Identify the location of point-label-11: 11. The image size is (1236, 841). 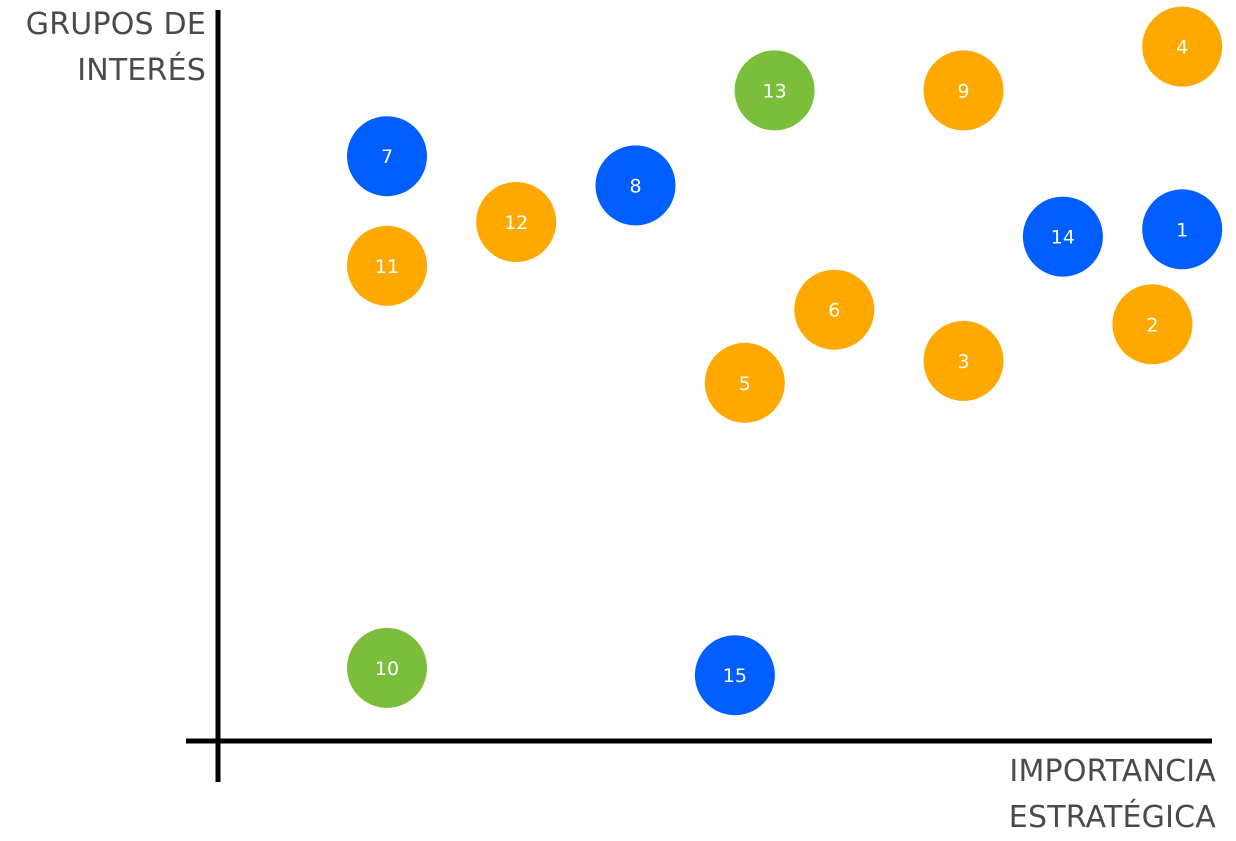
(387, 267).